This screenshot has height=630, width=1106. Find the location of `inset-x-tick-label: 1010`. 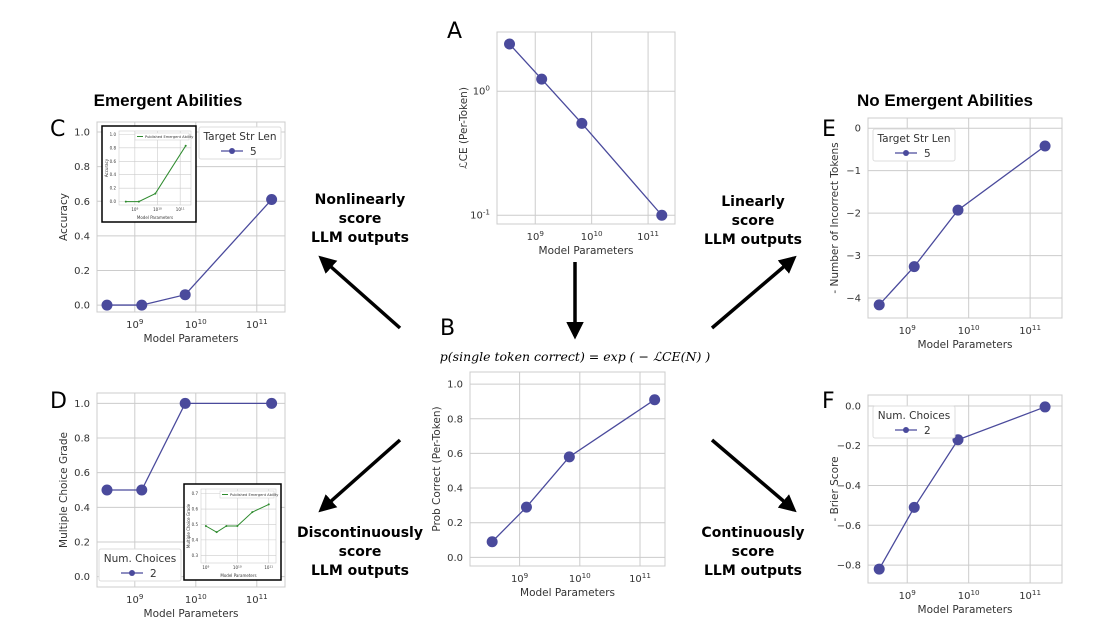

inset-x-tick-label: 1010 is located at coordinates (237, 567).